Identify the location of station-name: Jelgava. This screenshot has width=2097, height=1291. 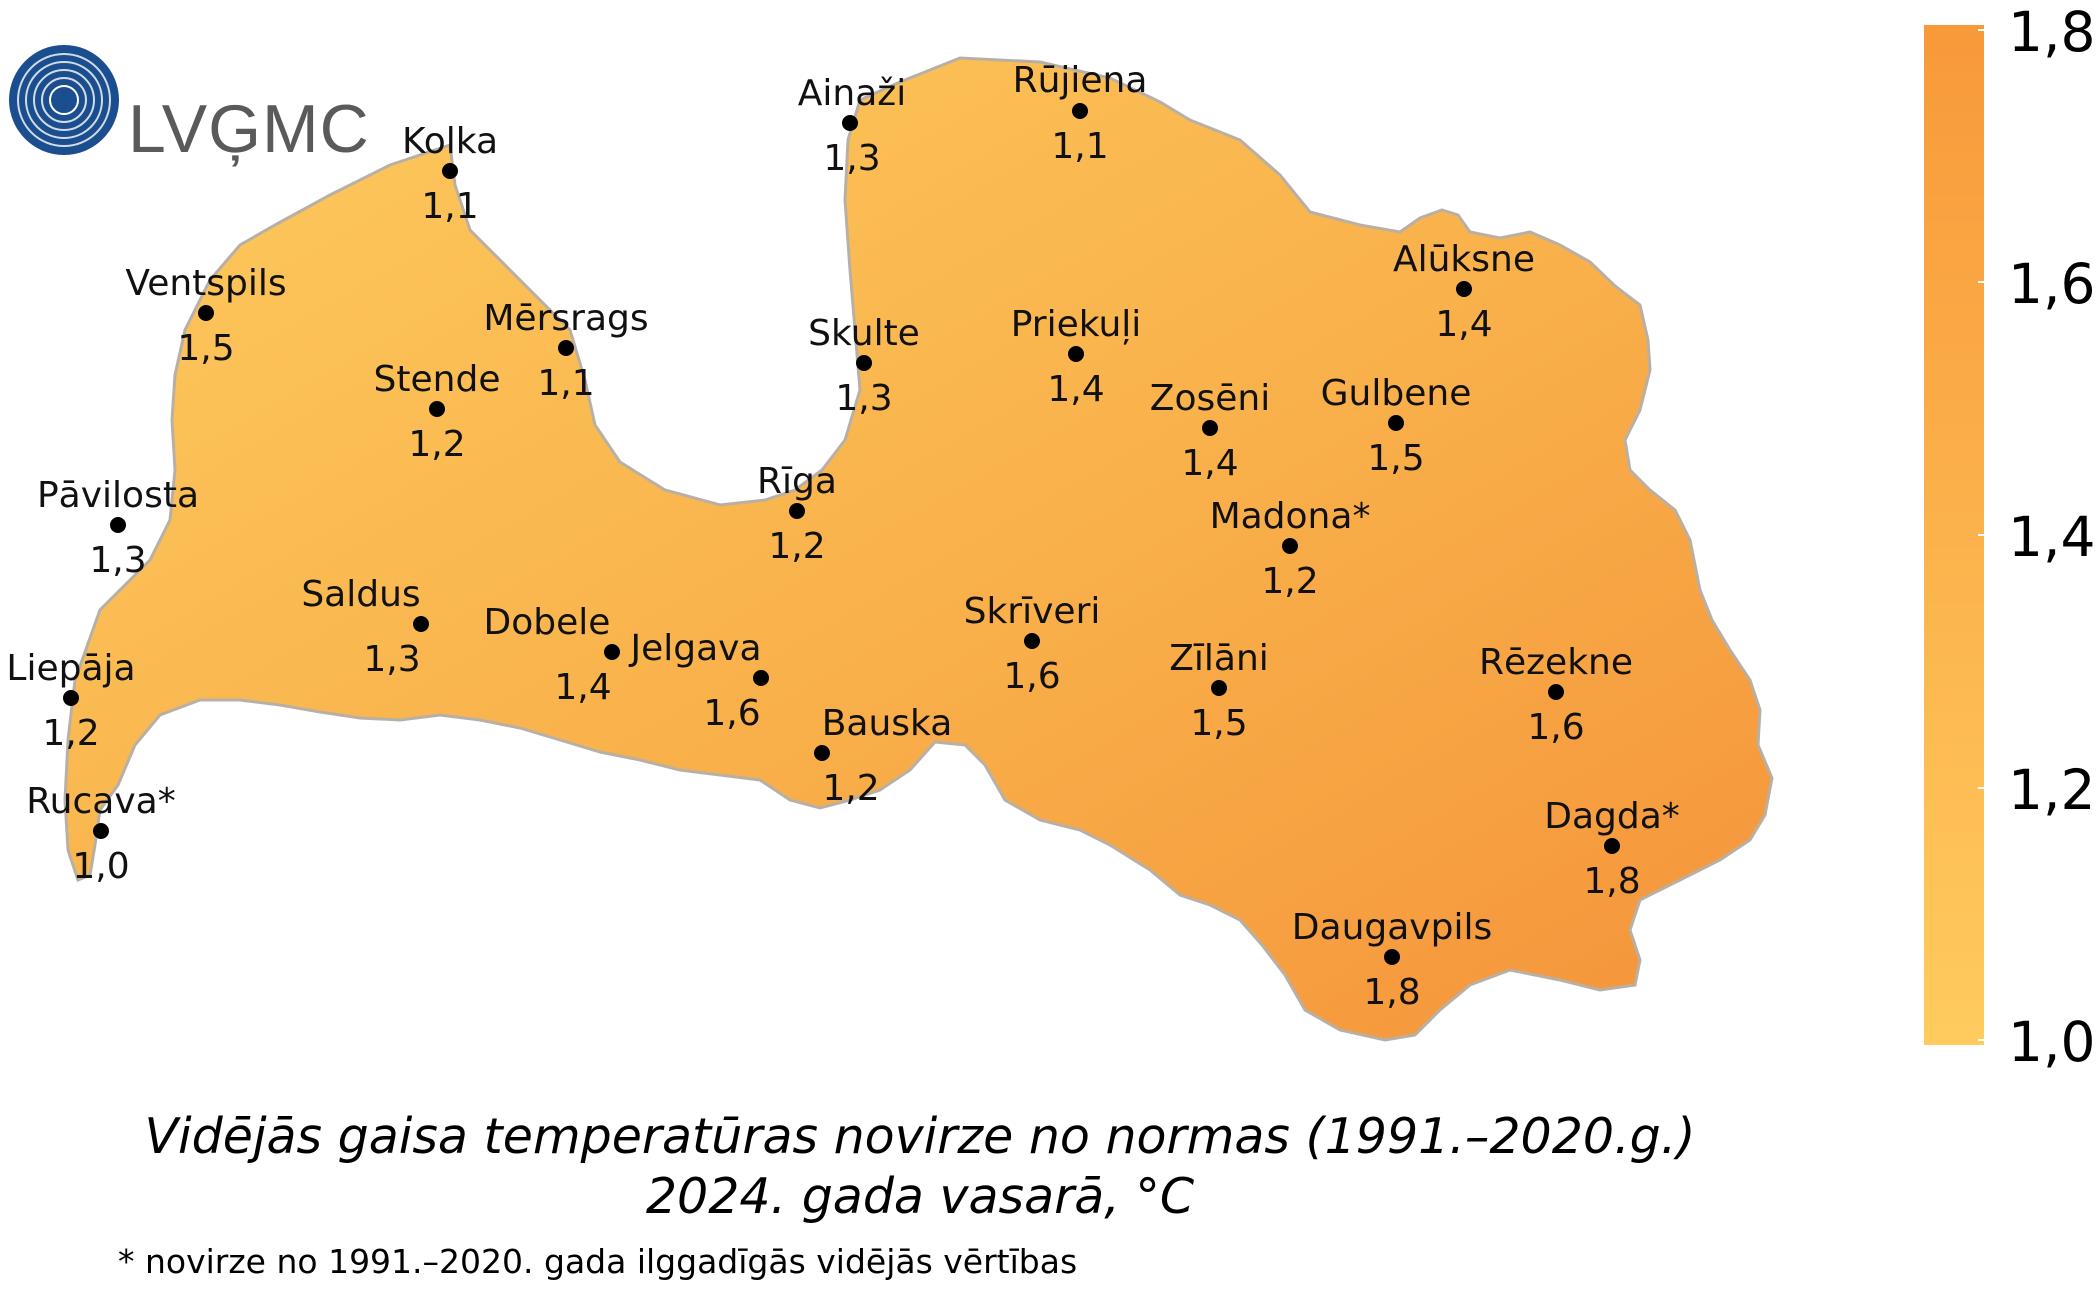
(694, 648).